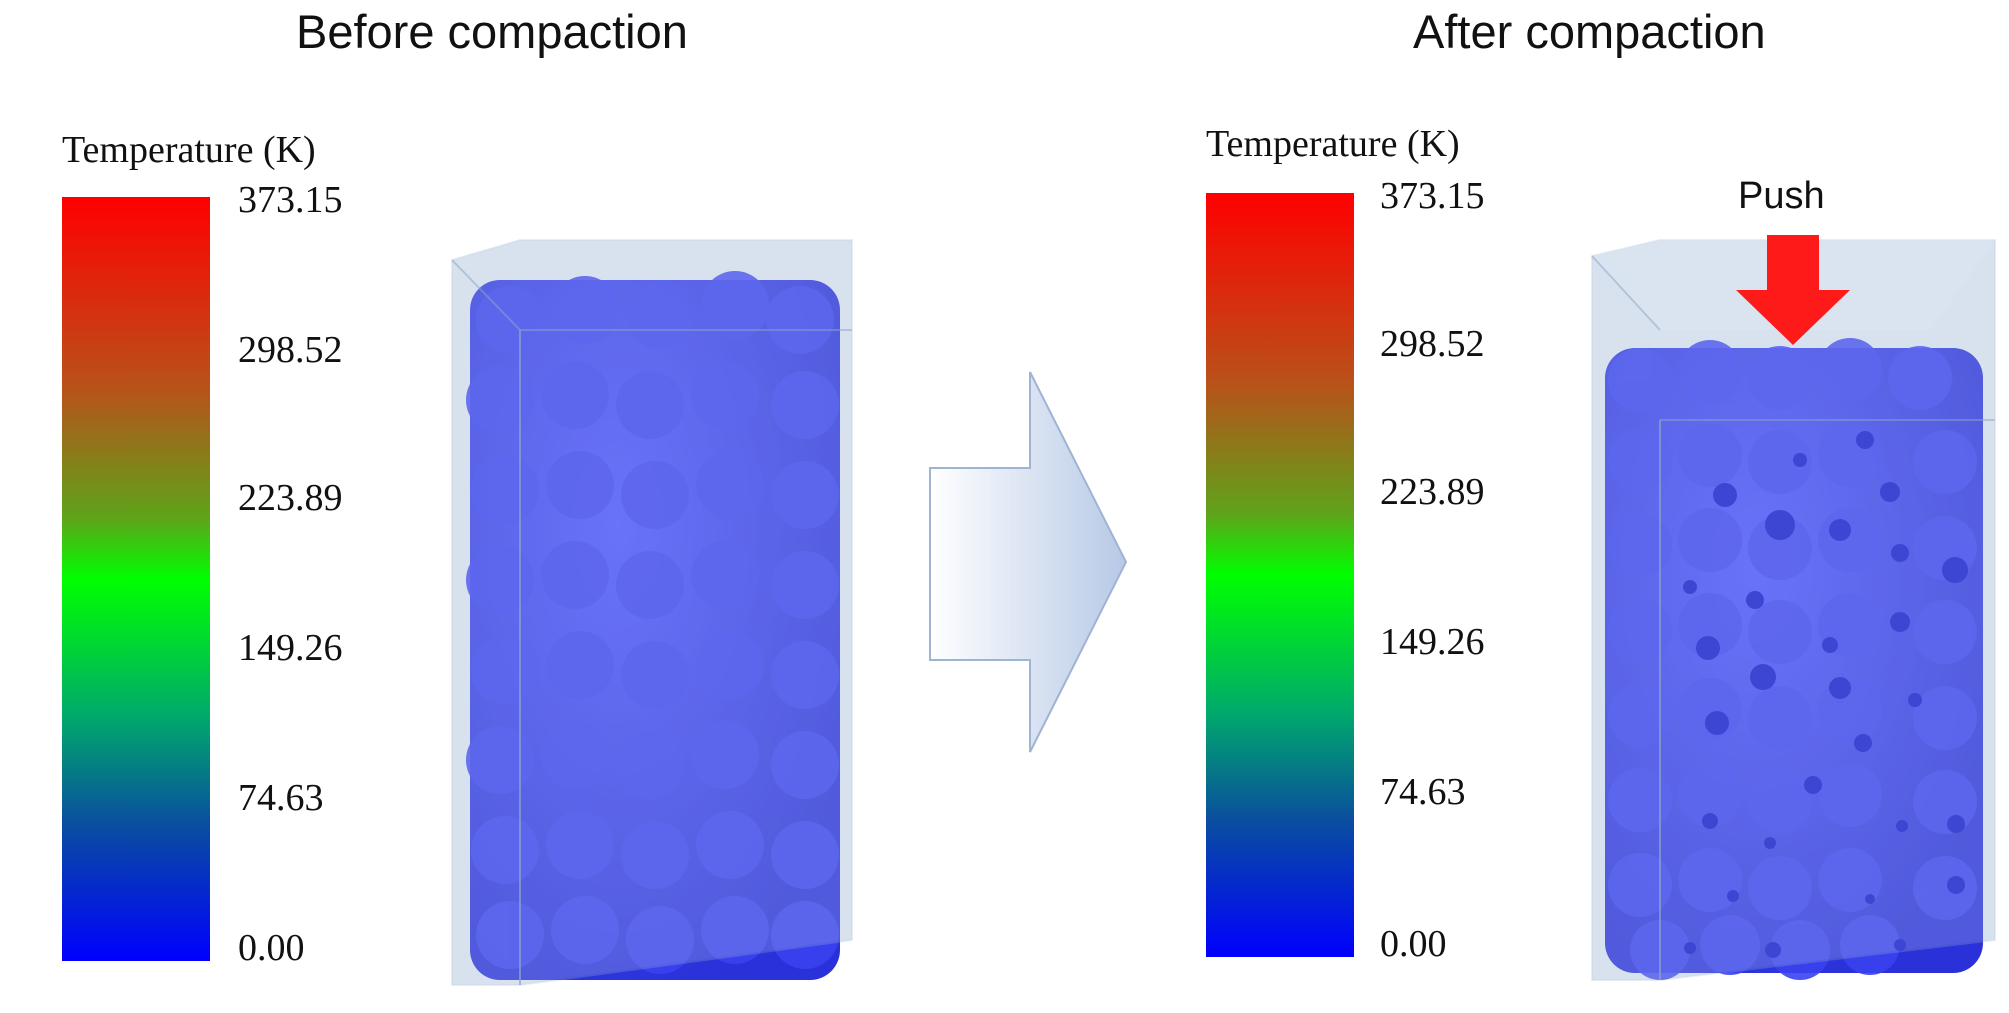 Image resolution: width=2009 pixels, height=1013 pixels. I want to click on before-title: Before compaction, so click(492, 31).